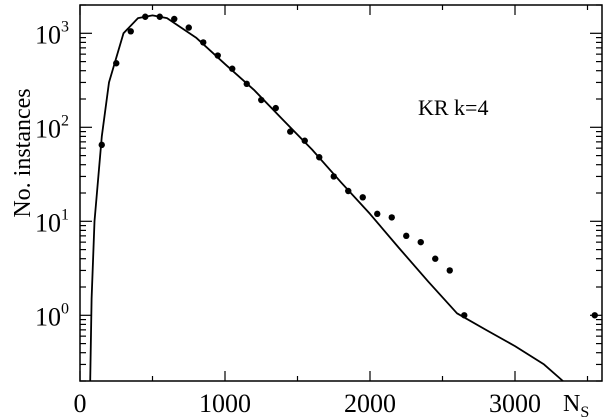  I want to click on x-axis-label-main: N, so click(571, 404).